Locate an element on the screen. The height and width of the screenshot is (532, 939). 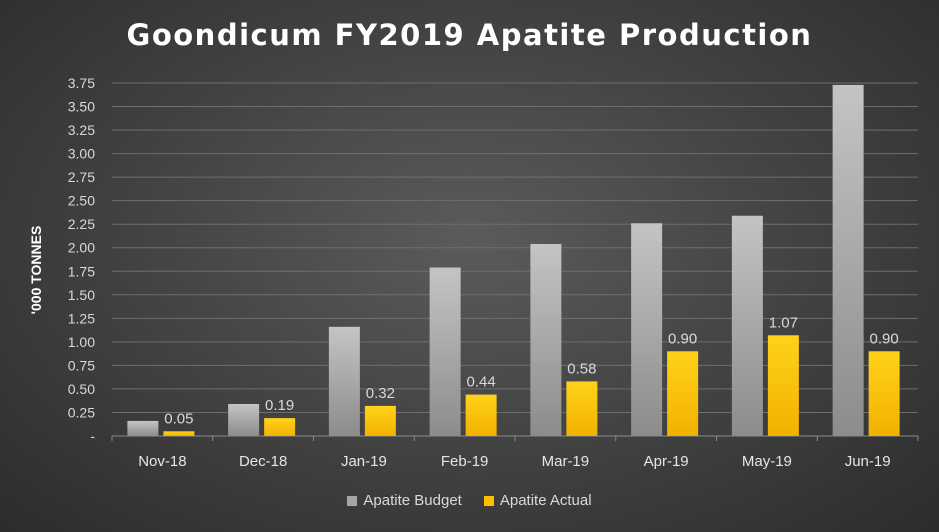
x-tick-label: Jan-19 is located at coordinates (364, 461).